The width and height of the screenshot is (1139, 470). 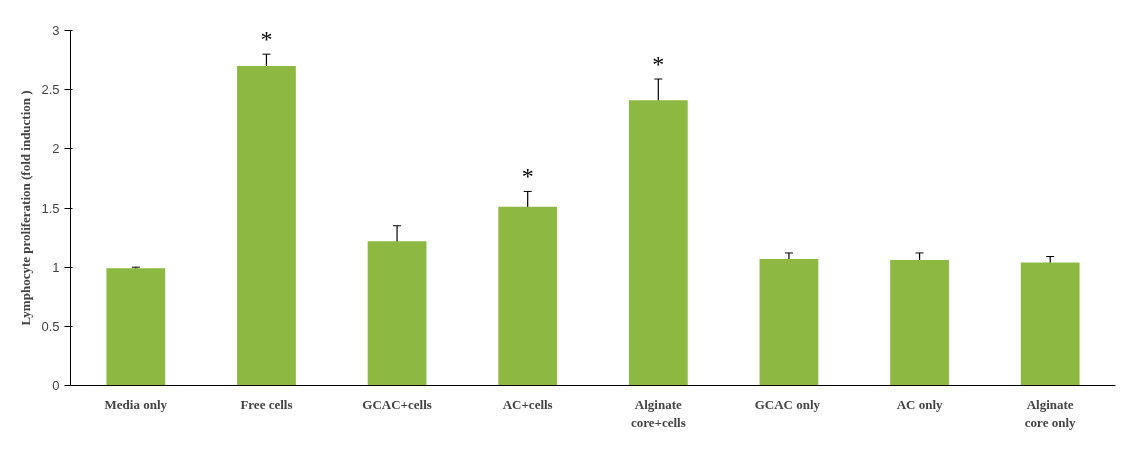 What do you see at coordinates (136, 404) in the screenshot?
I see `x-tick-label: Media only` at bounding box center [136, 404].